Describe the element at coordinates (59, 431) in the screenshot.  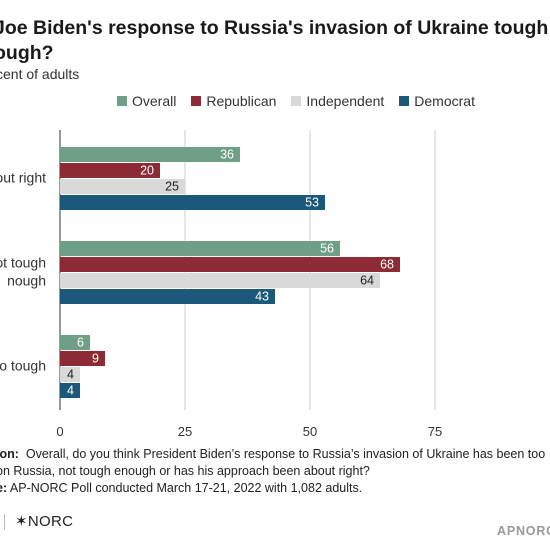
I see `x-tick-label-0: 0` at that location.